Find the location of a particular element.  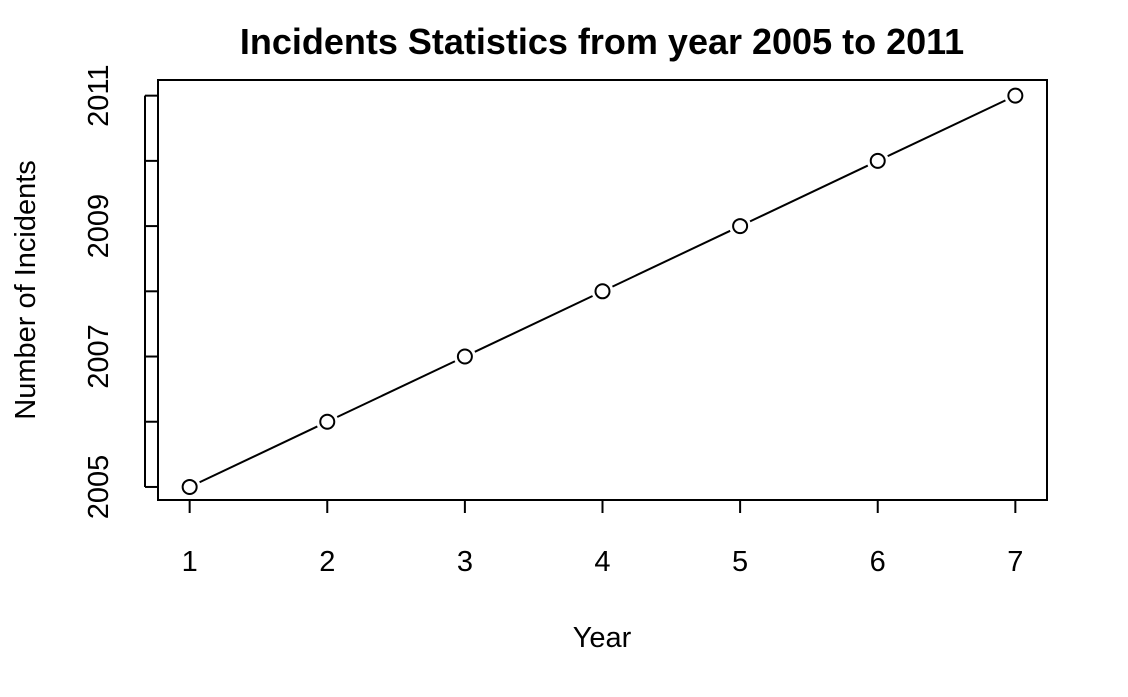

x-tick-label: 1 is located at coordinates (190, 562).